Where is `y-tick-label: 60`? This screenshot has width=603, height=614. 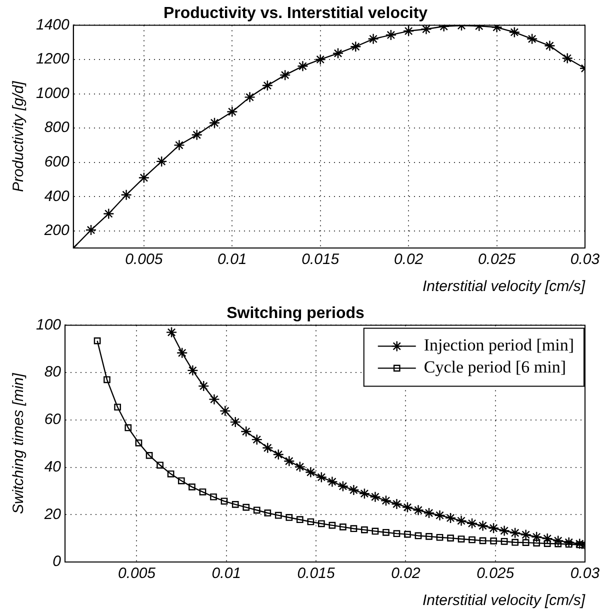 y-tick-label: 60 is located at coordinates (53, 419).